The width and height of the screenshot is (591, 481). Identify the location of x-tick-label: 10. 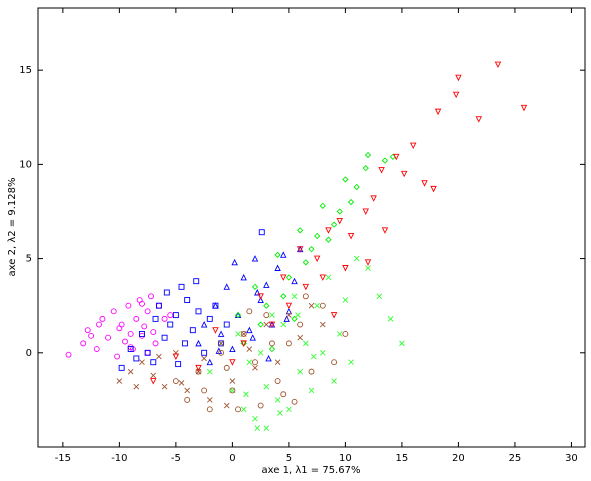
(345, 458).